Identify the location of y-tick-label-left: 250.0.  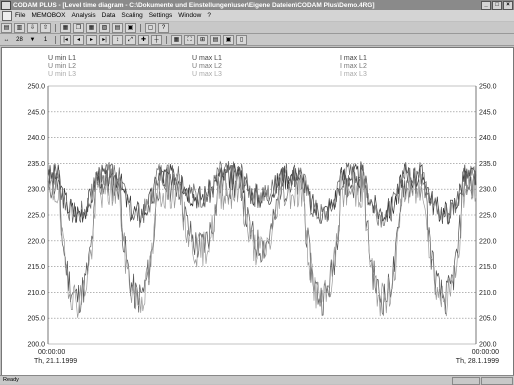
(36, 87).